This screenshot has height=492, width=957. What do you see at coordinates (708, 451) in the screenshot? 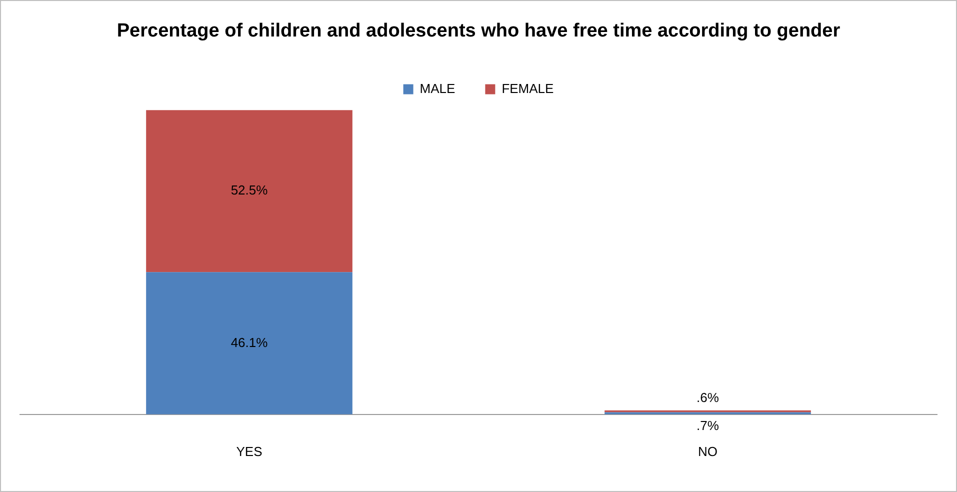
I see `x-tick-label: NO` at bounding box center [708, 451].